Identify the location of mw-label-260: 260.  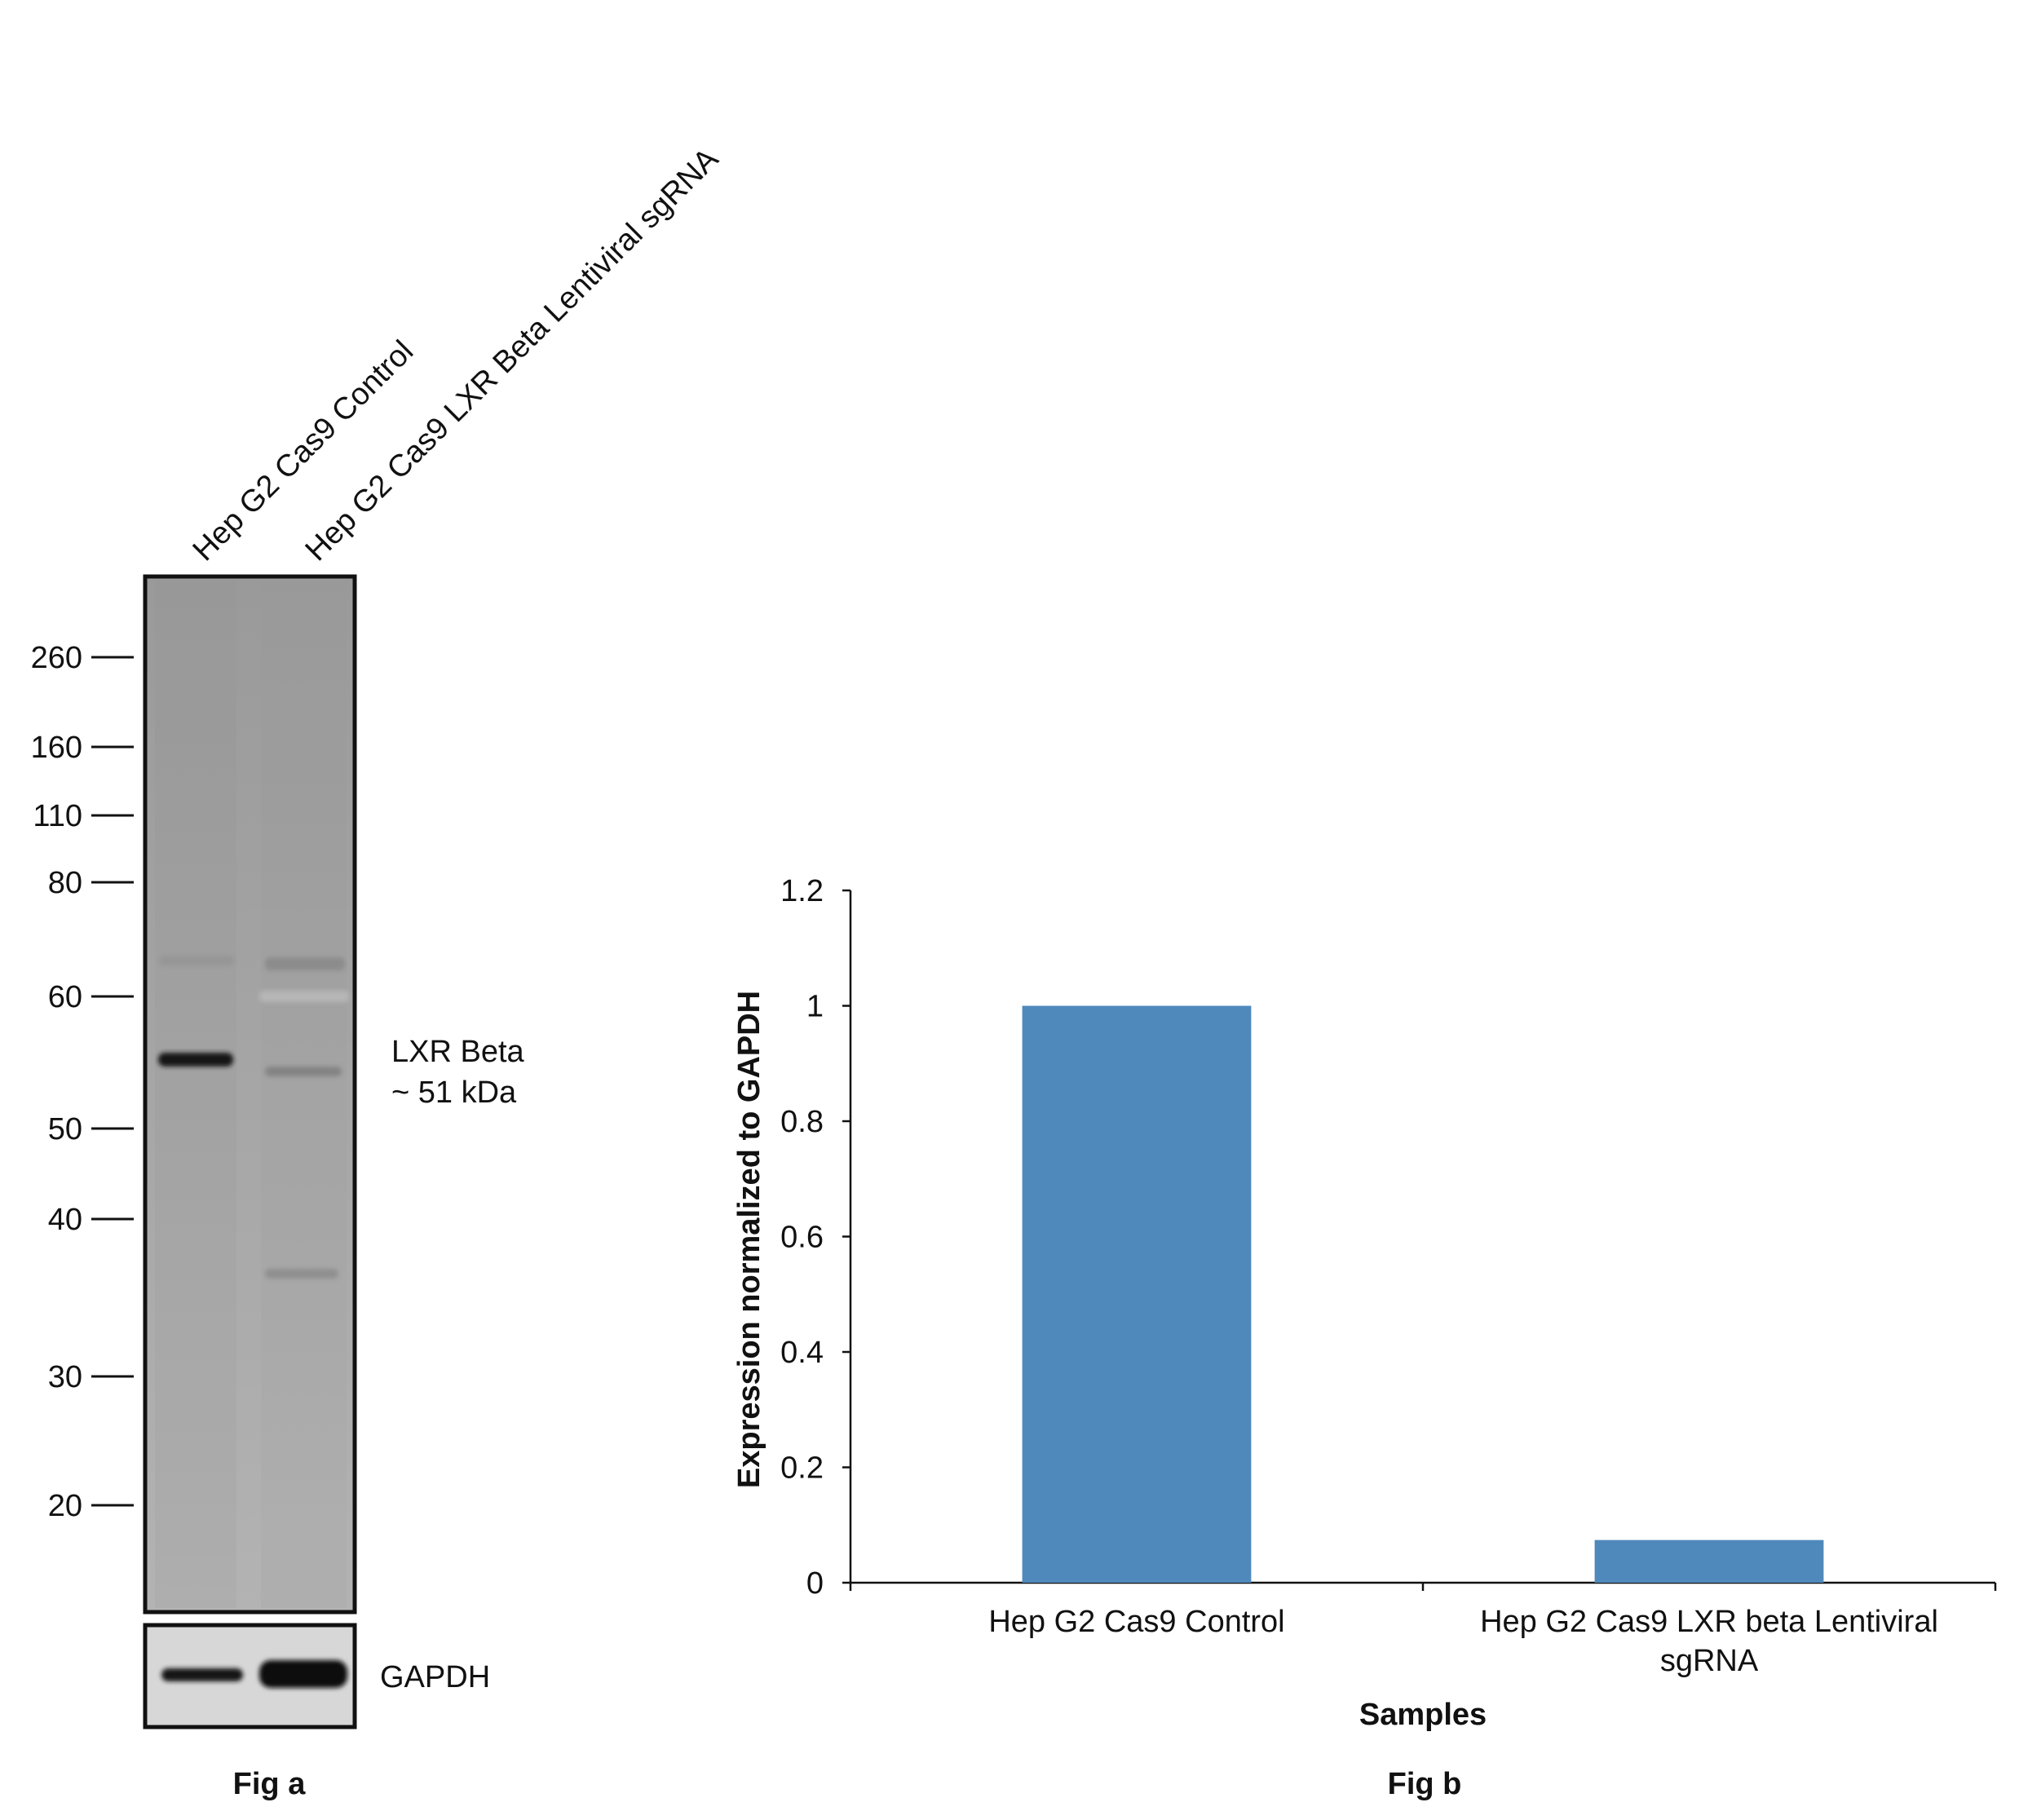
(57, 658).